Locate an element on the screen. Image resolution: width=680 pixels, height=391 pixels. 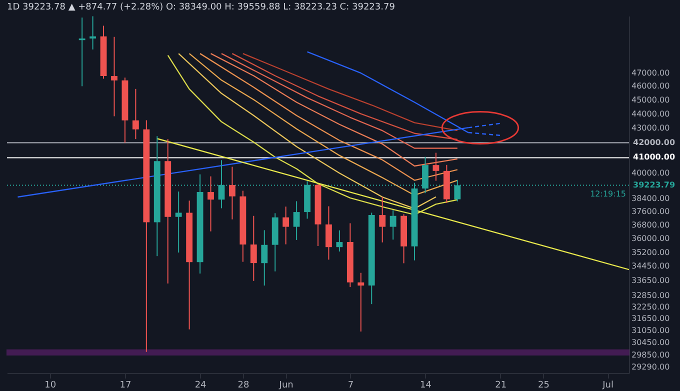
y-tick-label: 33650.00 is located at coordinates (651, 281).